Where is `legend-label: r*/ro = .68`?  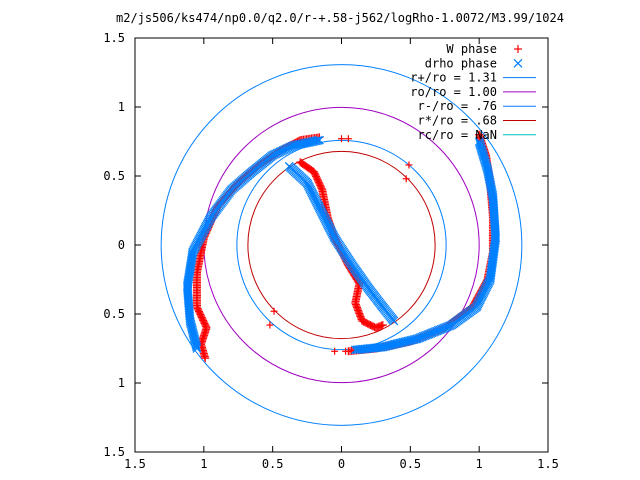
legend-label: r*/ro = .68 is located at coordinates (457, 121).